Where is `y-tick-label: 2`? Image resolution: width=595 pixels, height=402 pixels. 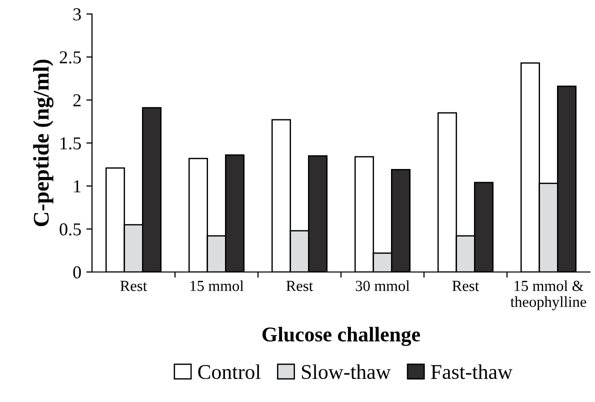
y-tick-label: 2 is located at coordinates (77, 100).